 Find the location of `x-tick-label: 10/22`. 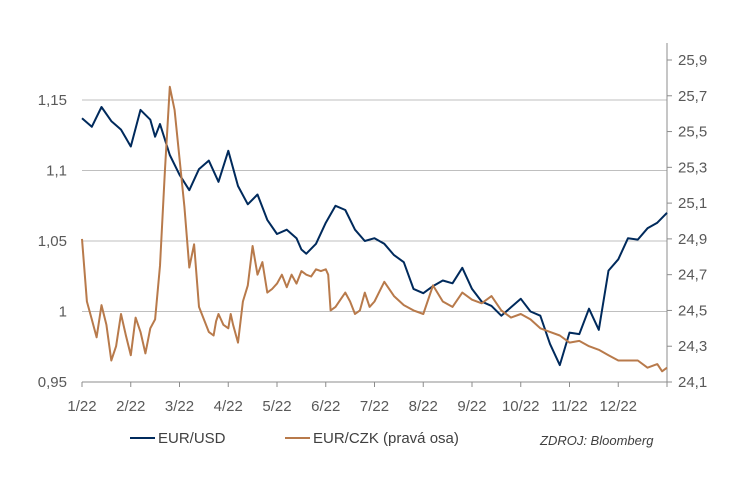

x-tick-label: 10/22 is located at coordinates (521, 406).